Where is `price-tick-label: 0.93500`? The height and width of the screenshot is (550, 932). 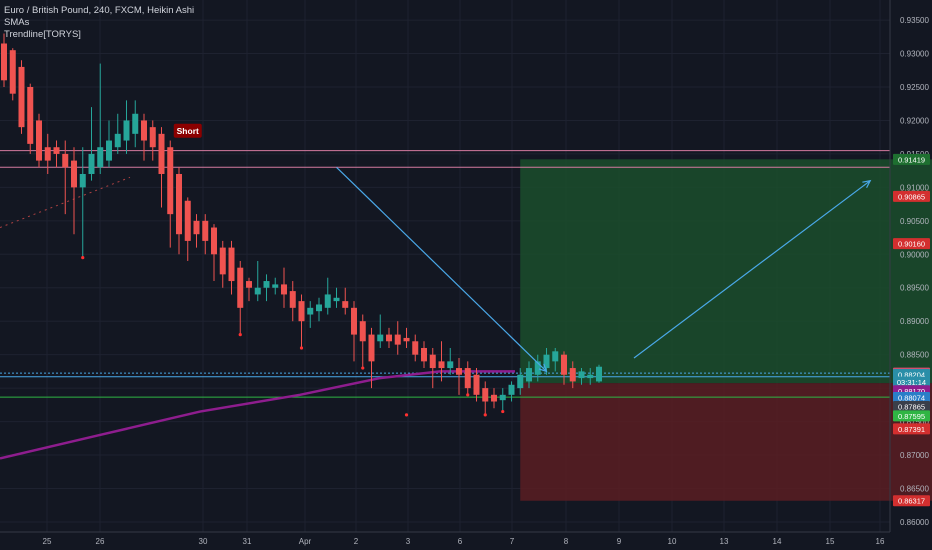
price-tick-label: 0.93500 is located at coordinates (914, 20).